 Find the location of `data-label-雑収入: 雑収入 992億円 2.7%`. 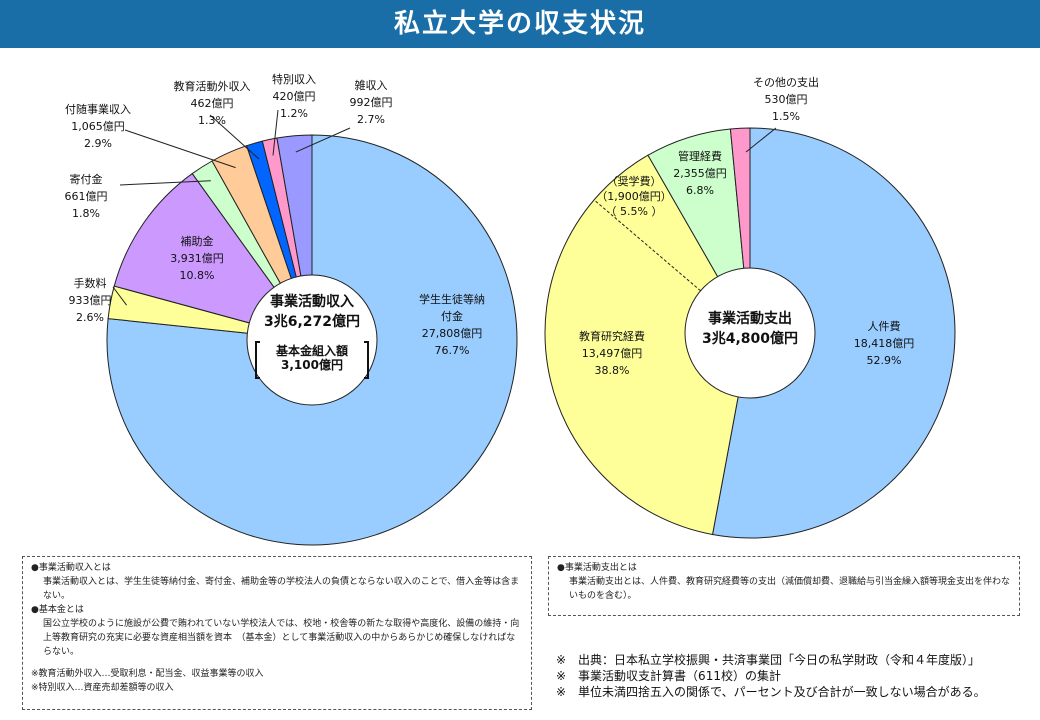

data-label-雑収入: 雑収入 992億円 2.7% is located at coordinates (371, 102).